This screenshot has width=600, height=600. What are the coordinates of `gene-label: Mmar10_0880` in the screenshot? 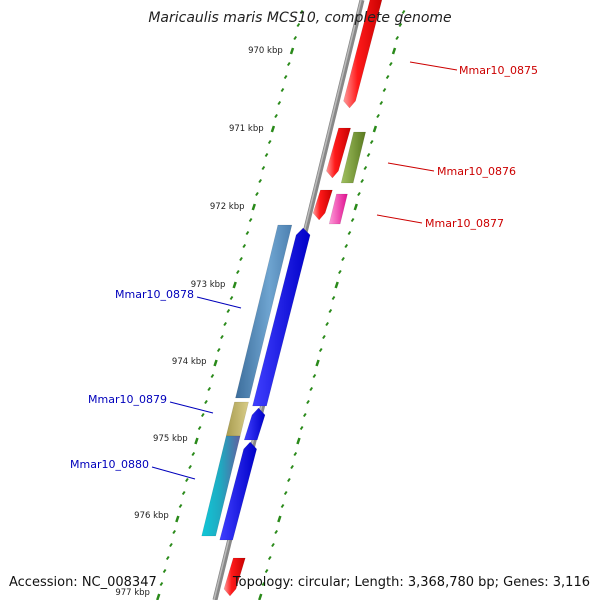 It's located at (109, 464).